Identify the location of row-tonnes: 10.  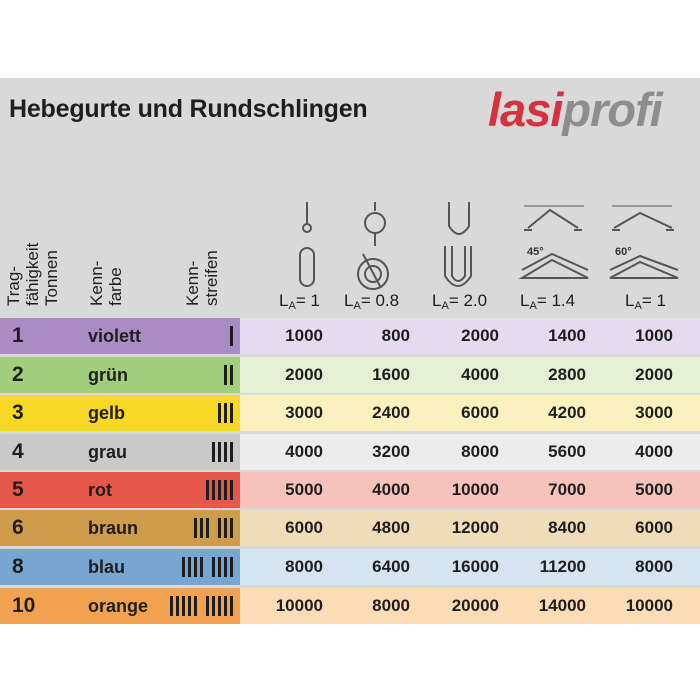
(24, 605).